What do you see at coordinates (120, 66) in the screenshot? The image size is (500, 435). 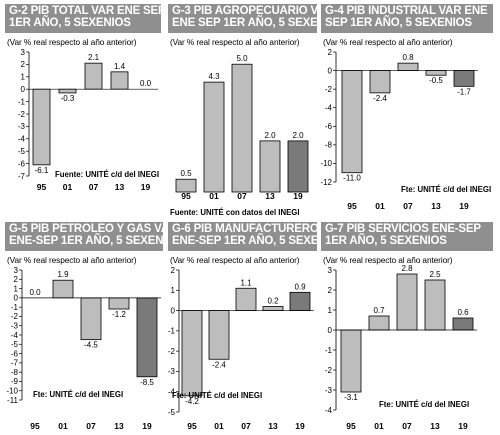 I see `value-label-13: 1.4` at bounding box center [120, 66].